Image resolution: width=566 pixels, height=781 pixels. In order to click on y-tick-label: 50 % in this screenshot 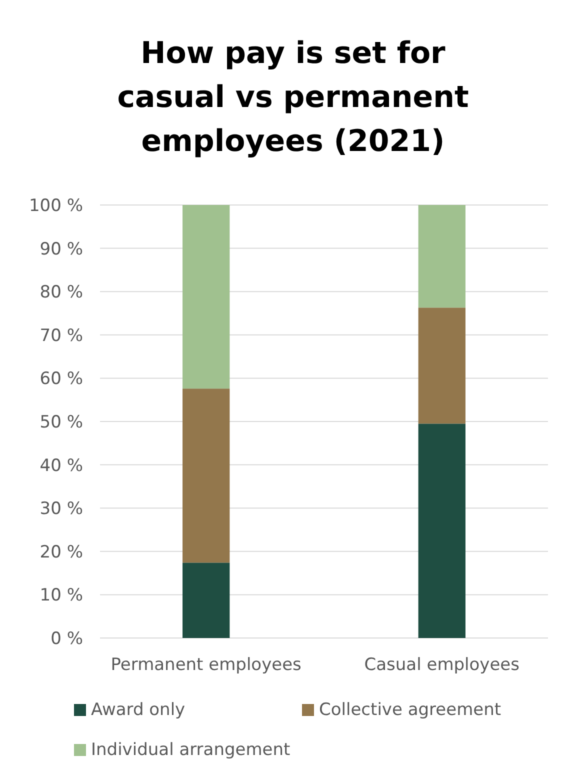, I will do `click(61, 422)`.